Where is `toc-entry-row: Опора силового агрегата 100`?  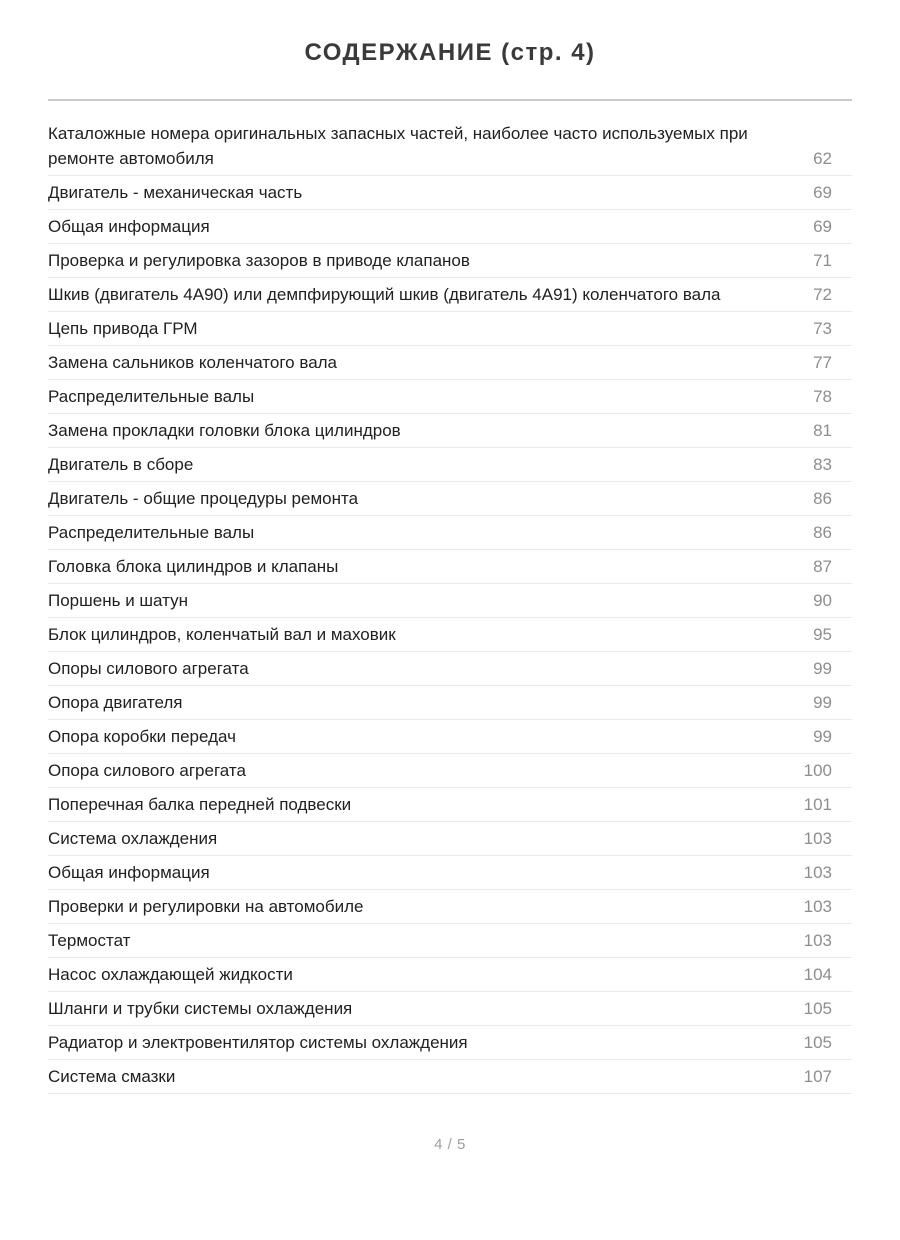 toc-entry-row: Опора силового агрегата 100 is located at coordinates (450, 771).